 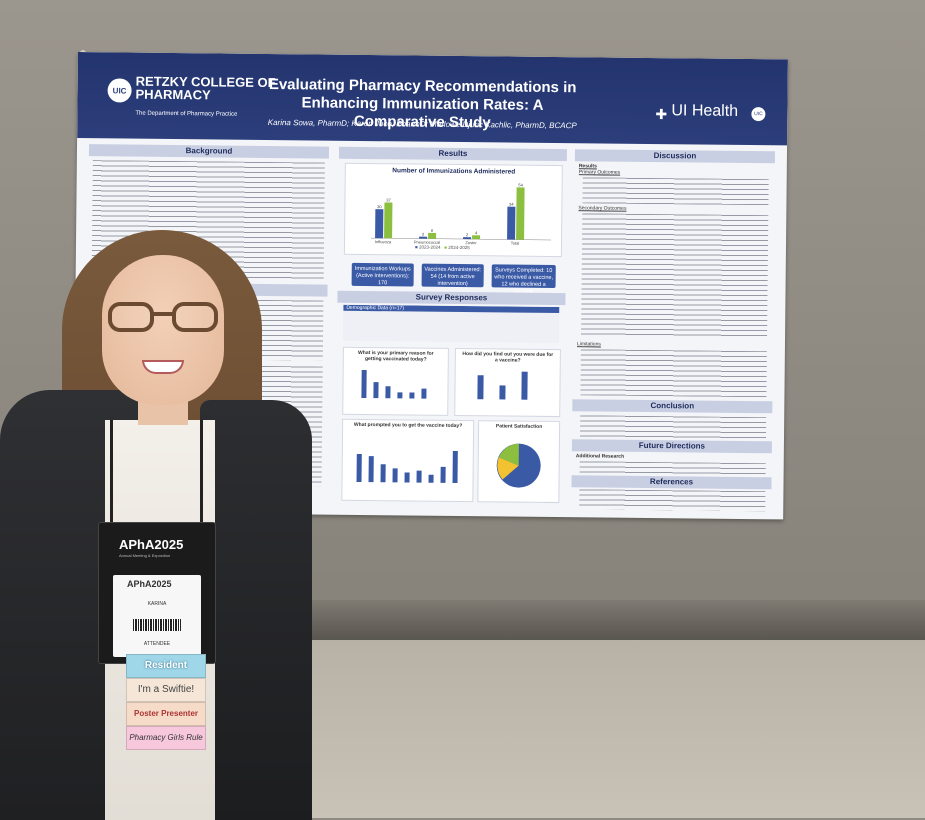 What do you see at coordinates (195, 317) in the screenshot?
I see `right-lens` at bounding box center [195, 317].